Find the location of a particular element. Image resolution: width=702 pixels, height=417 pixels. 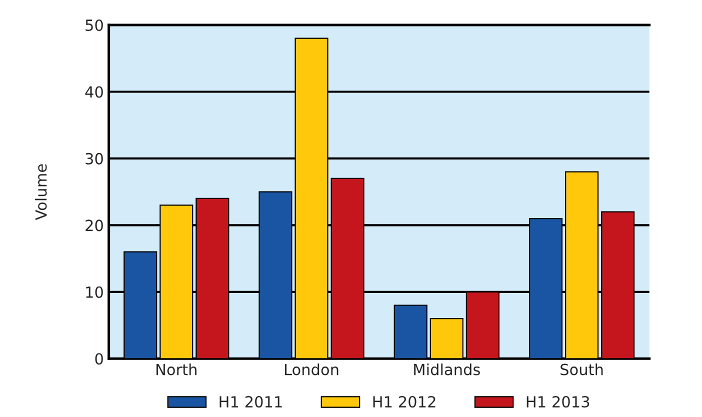

legend-label: H1 2012 is located at coordinates (404, 402).